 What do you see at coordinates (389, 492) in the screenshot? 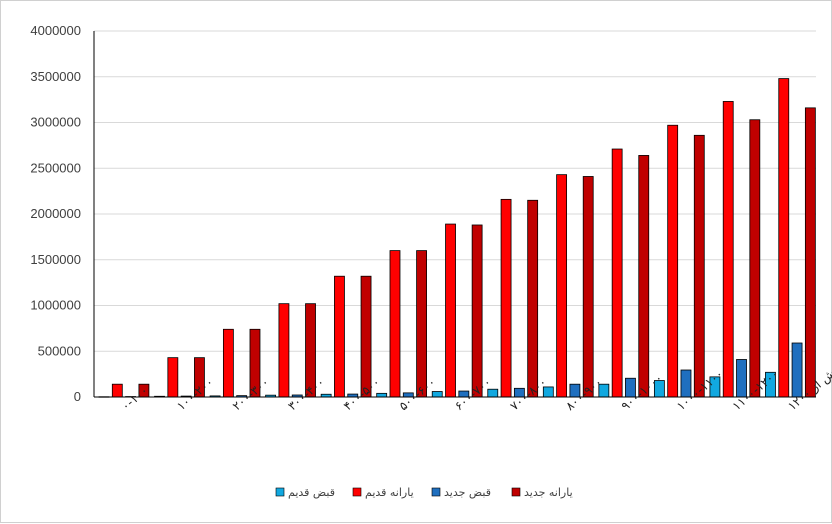
I see `legend-label: یارانه قدیم` at bounding box center [389, 492].